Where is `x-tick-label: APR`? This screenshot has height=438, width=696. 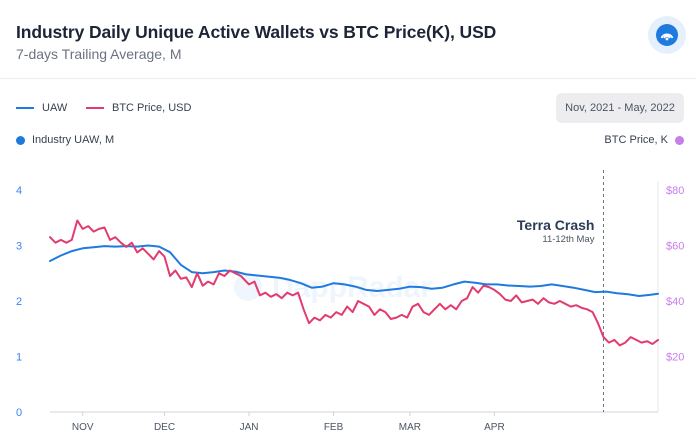 x-tick-label: APR is located at coordinates (494, 427).